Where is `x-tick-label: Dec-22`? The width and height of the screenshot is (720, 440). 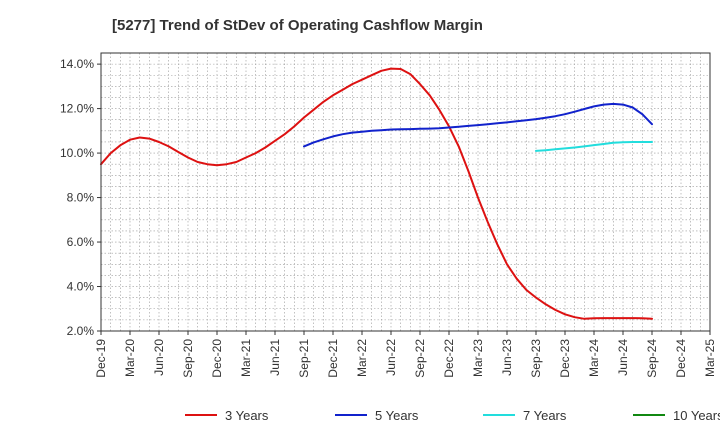 x-tick-label: Dec-22 is located at coordinates (449, 358).